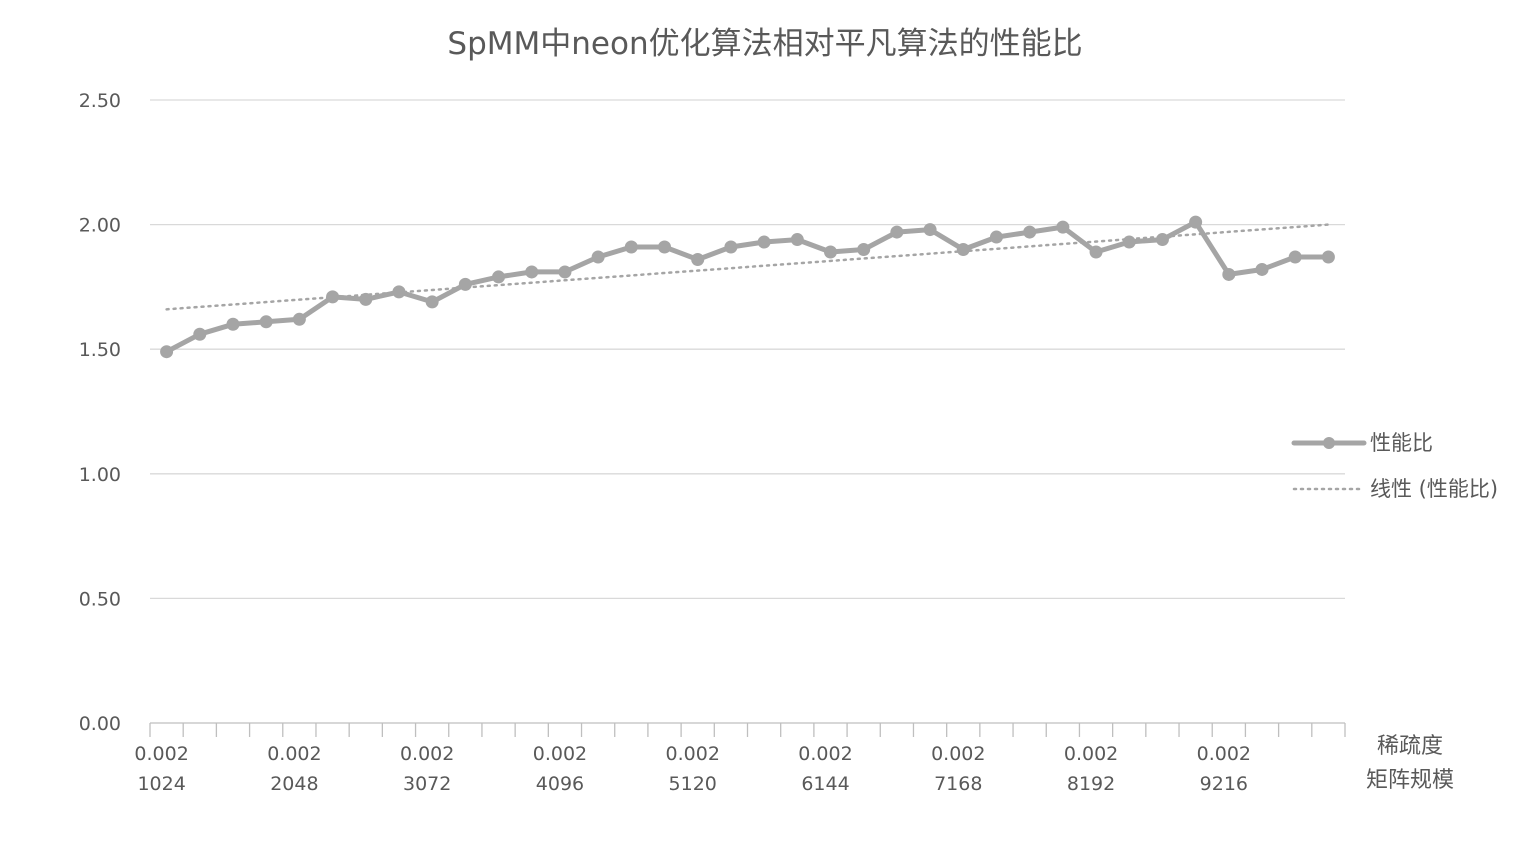  I want to click on x-tick-label-size: 5120, so click(693, 784).